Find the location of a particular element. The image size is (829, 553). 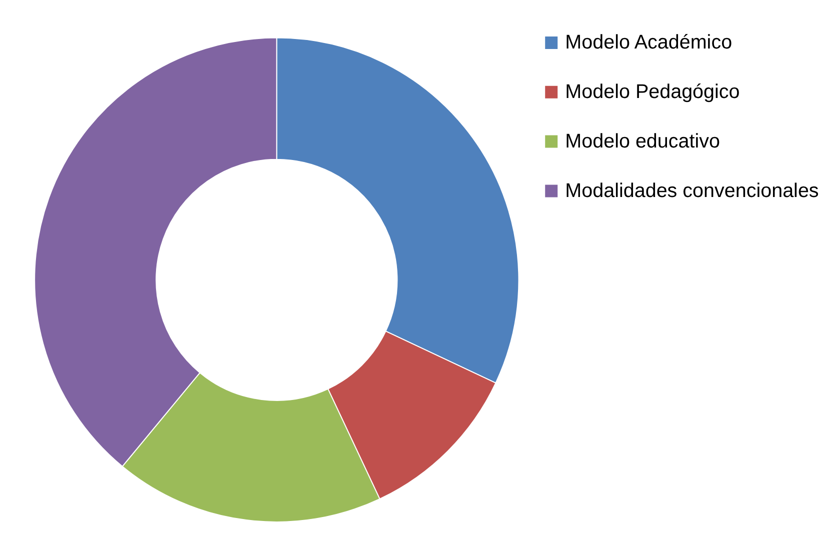

legend-label: Modelo Pedagógico is located at coordinates (652, 92).